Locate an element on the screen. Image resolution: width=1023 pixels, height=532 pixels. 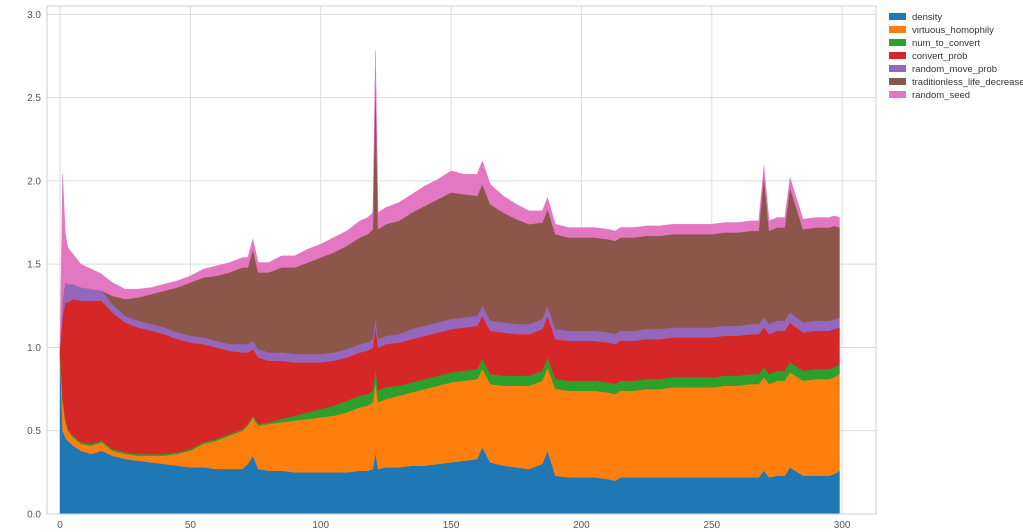
y-tick-label: 0.5 is located at coordinates (34, 431).